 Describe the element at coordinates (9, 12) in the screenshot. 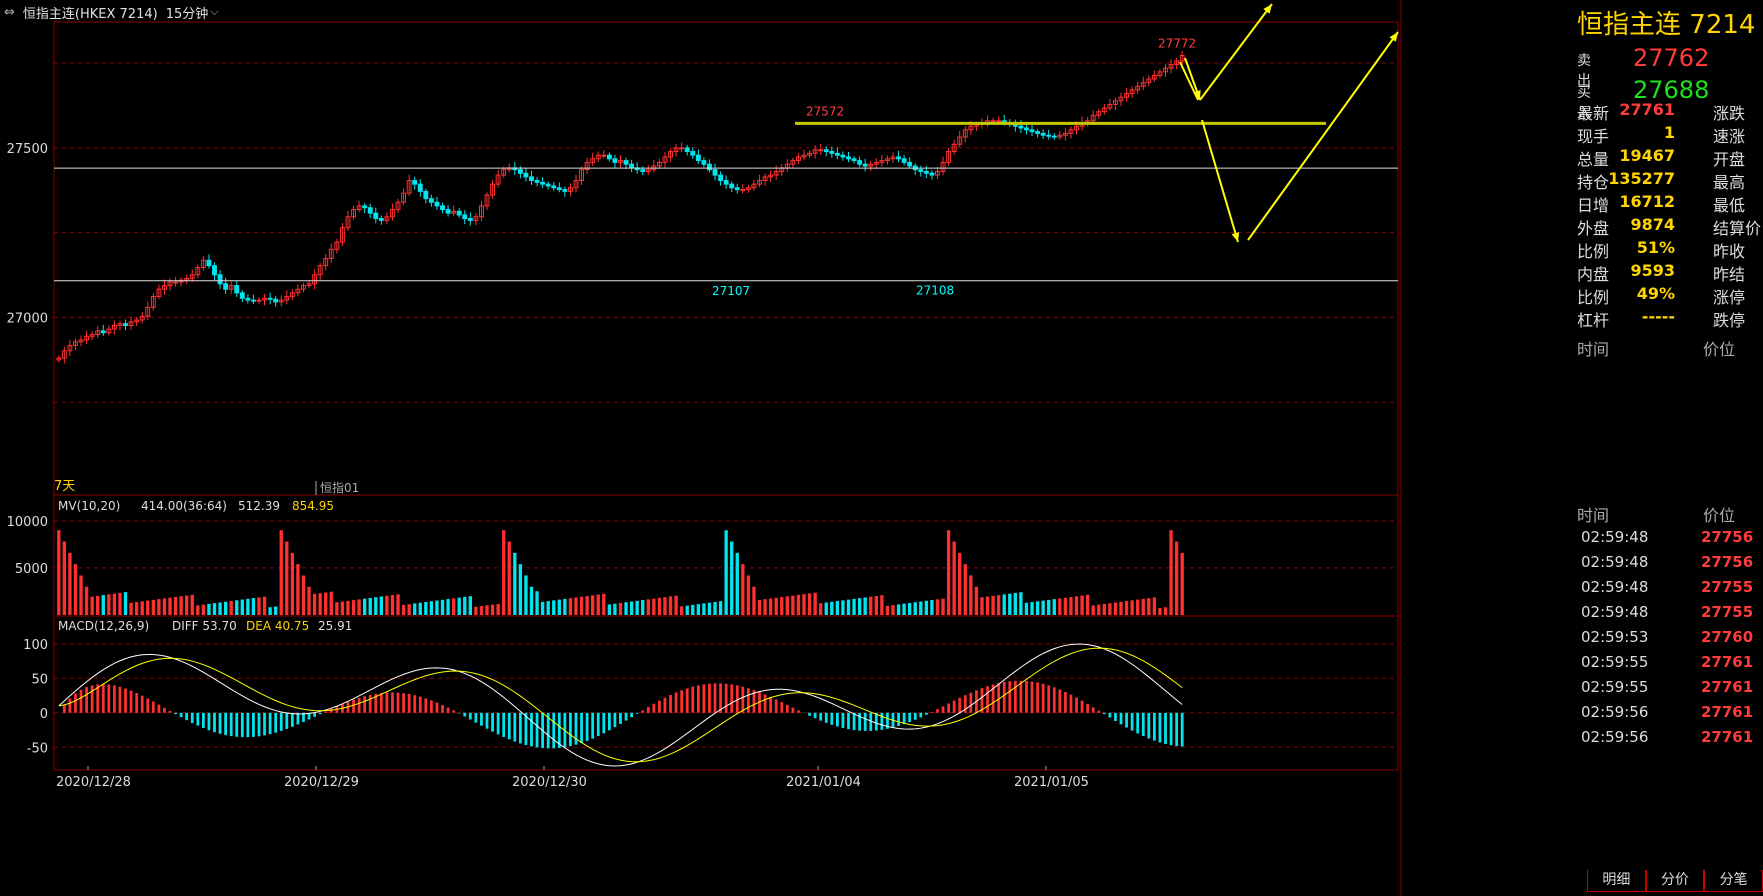

I see `link-icon: ⇔` at that location.